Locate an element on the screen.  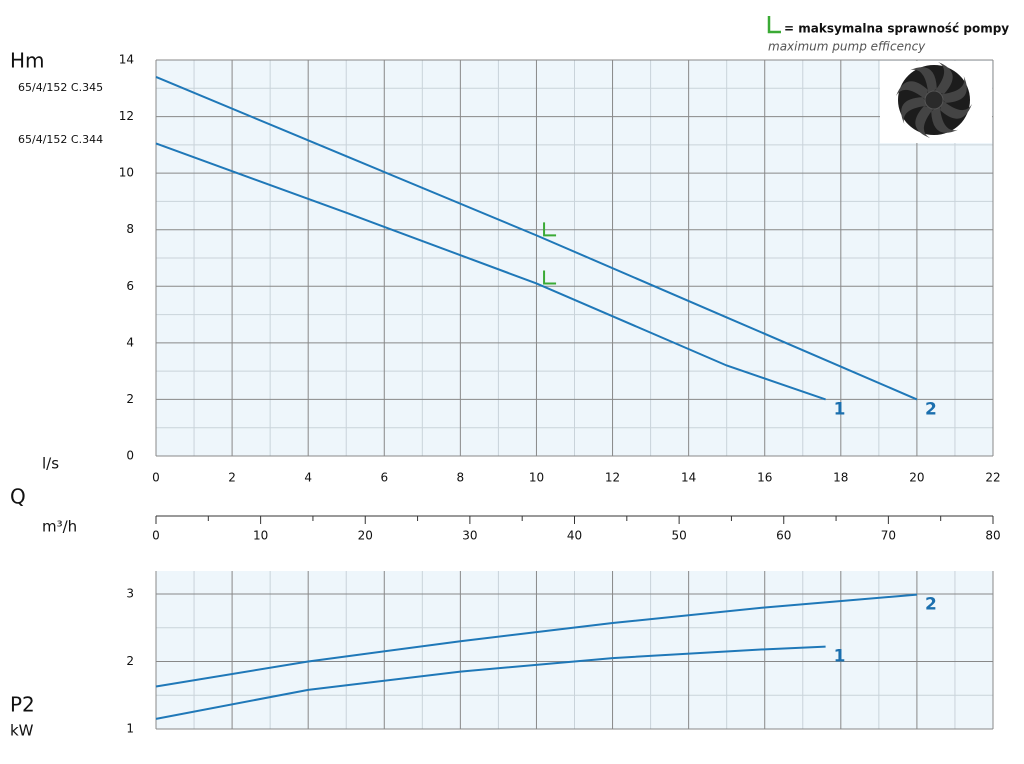
x-label: m³/h is located at coordinates (59, 527).